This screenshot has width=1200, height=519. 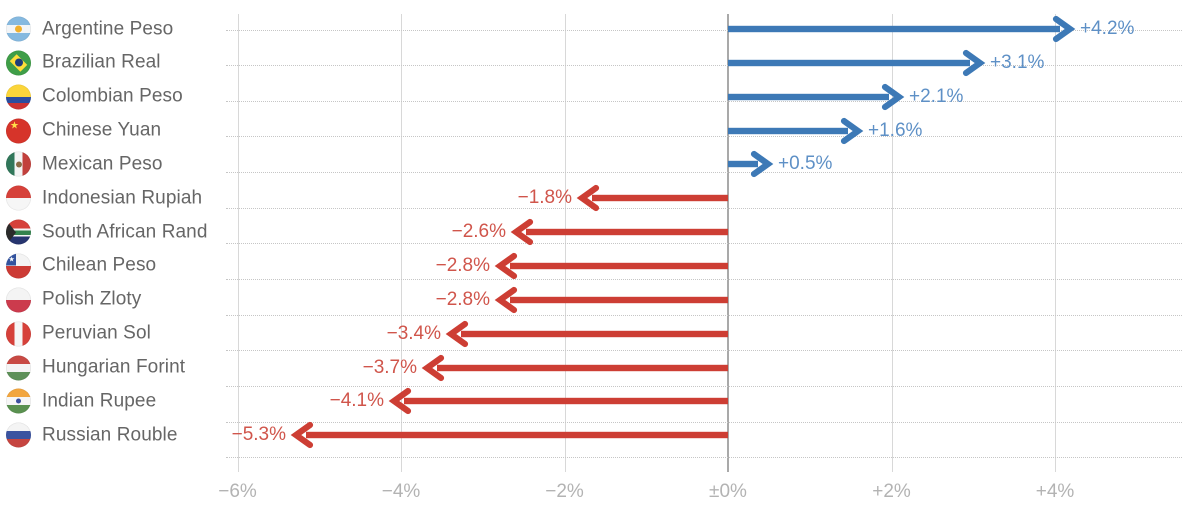 I want to click on flag-peru-icon, so click(x=18, y=334).